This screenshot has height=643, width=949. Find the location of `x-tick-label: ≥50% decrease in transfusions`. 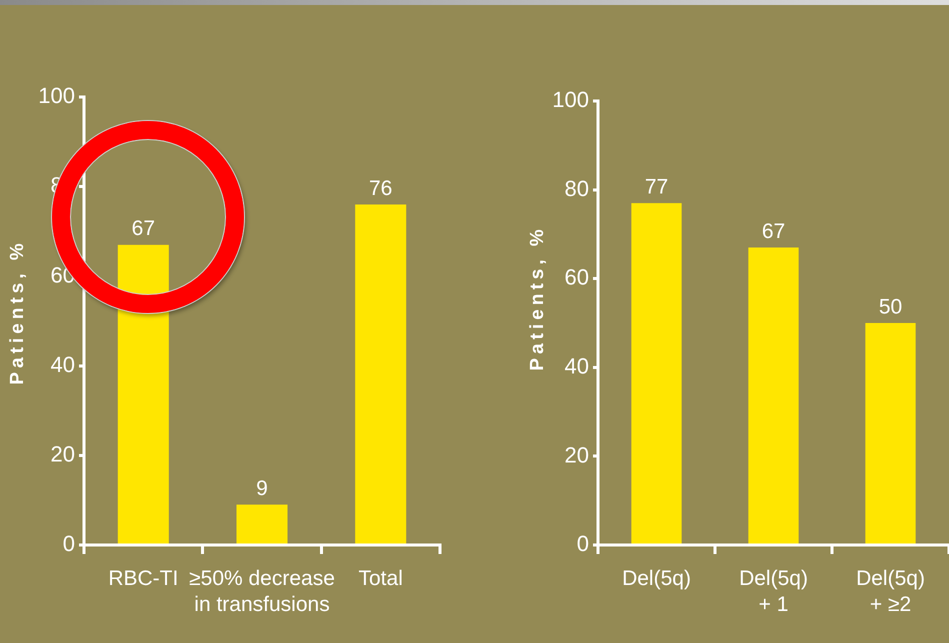

x-tick-label: ≥50% decrease in transfusions is located at coordinates (262, 591).